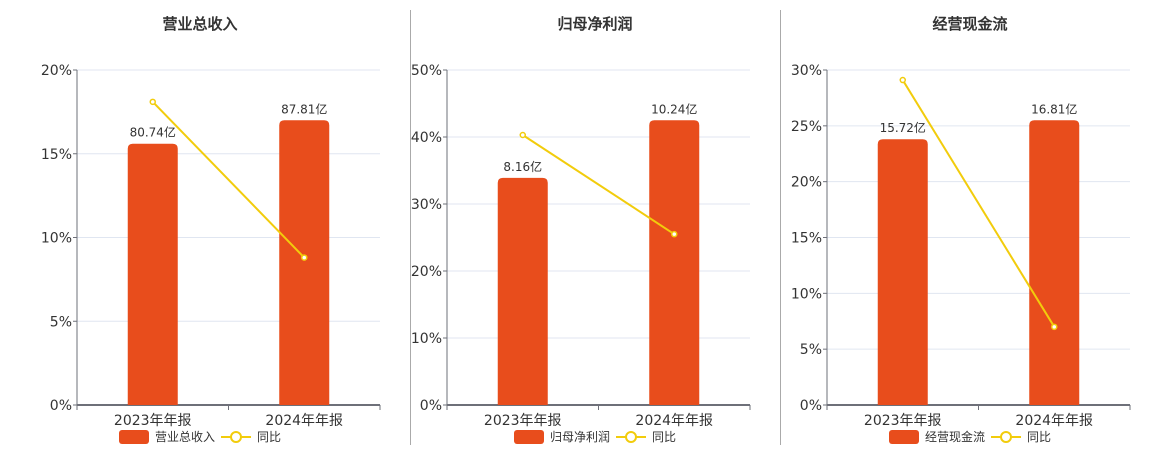  I want to click on legend-label: 归母净利润, so click(579, 437).